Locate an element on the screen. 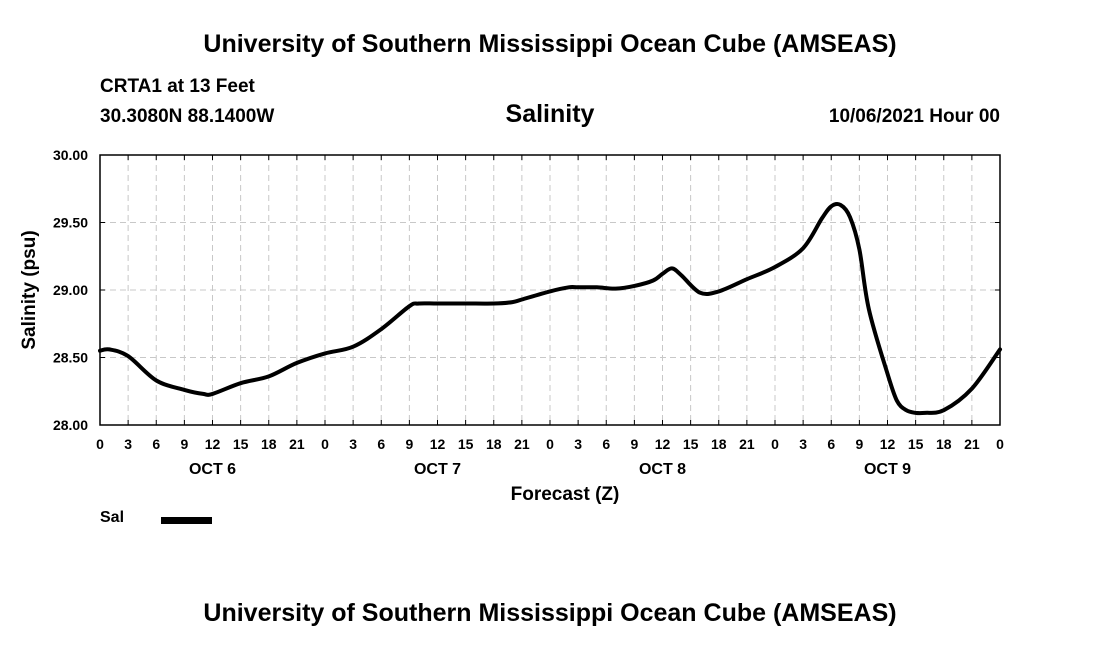 Image resolution: width=1100 pixels, height=650 pixels. y-tick-label: 30.00 is located at coordinates (70, 155).